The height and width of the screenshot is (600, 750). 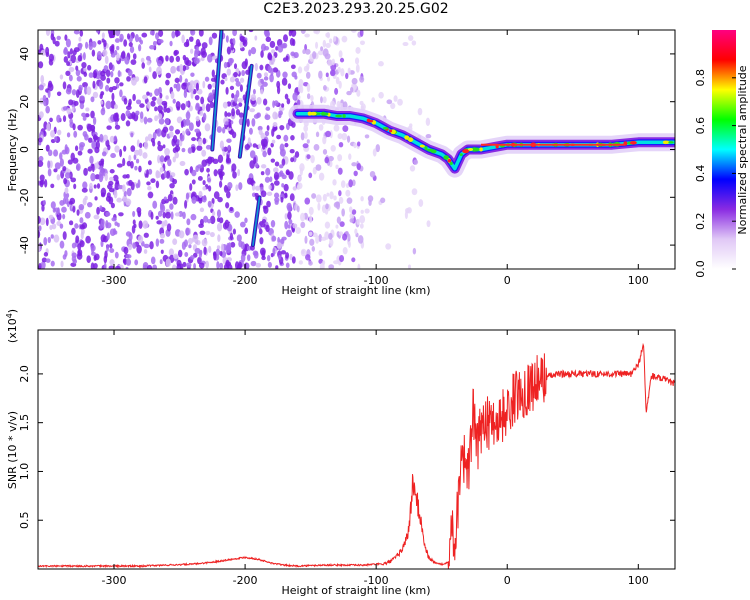 What do you see at coordinates (24, 149) in the screenshot?
I see `y-tick-label: 0` at bounding box center [24, 149].